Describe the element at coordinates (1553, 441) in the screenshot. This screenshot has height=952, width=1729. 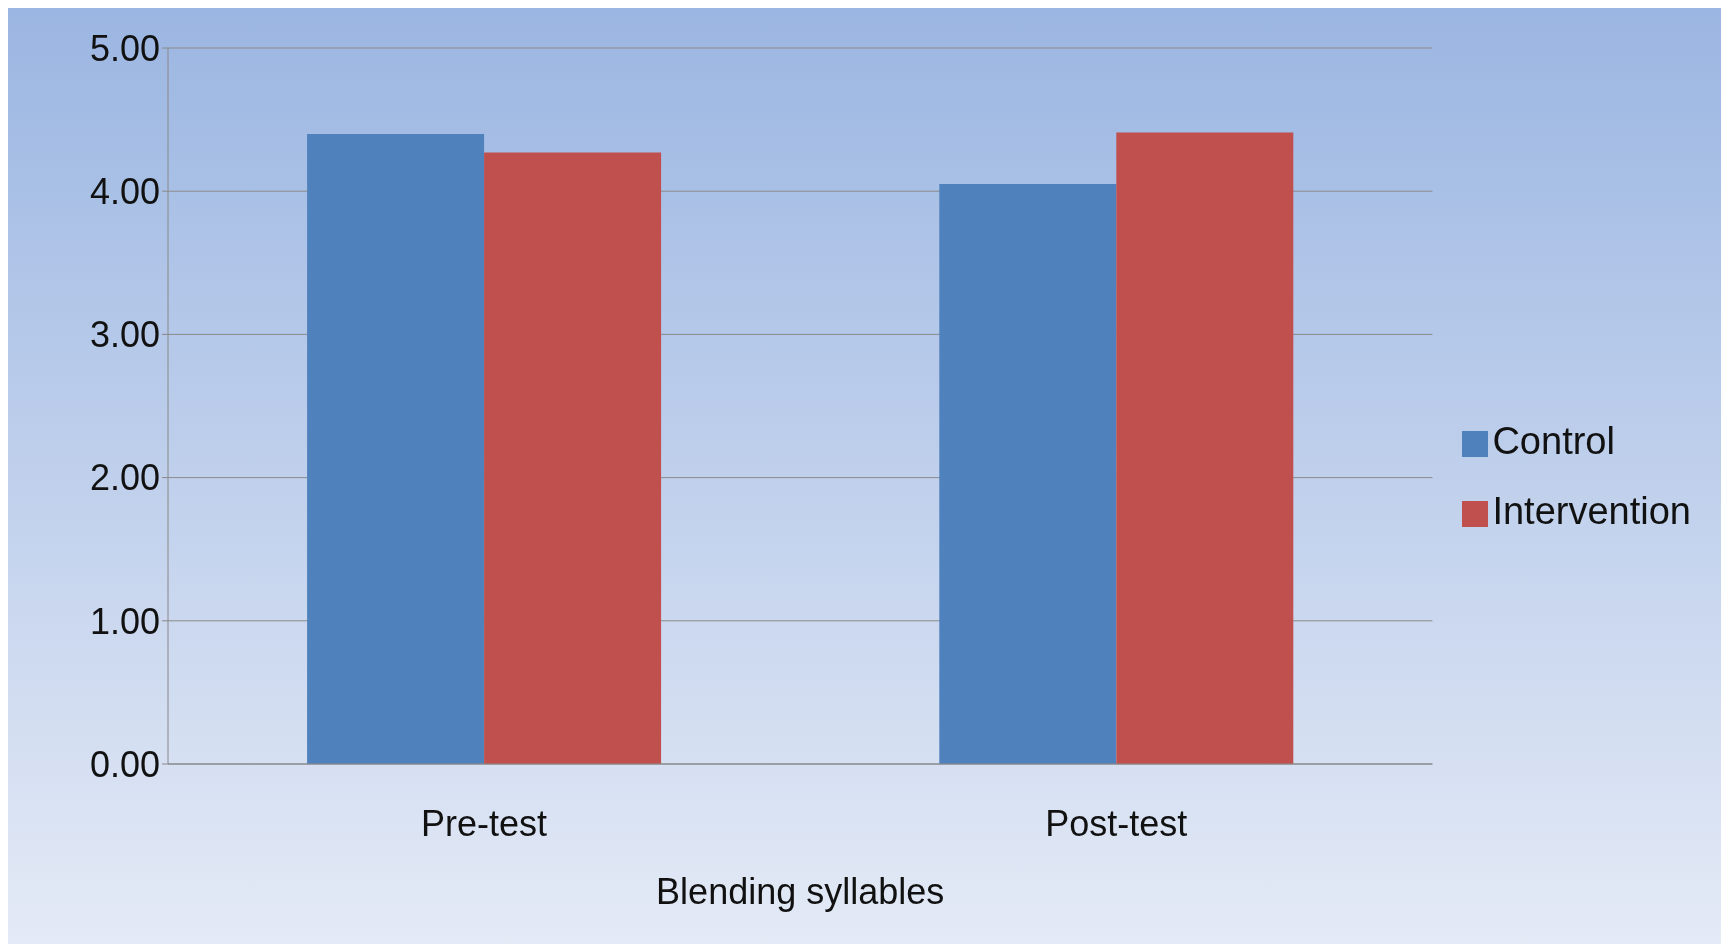
I see `legend-label: Control` at that location.